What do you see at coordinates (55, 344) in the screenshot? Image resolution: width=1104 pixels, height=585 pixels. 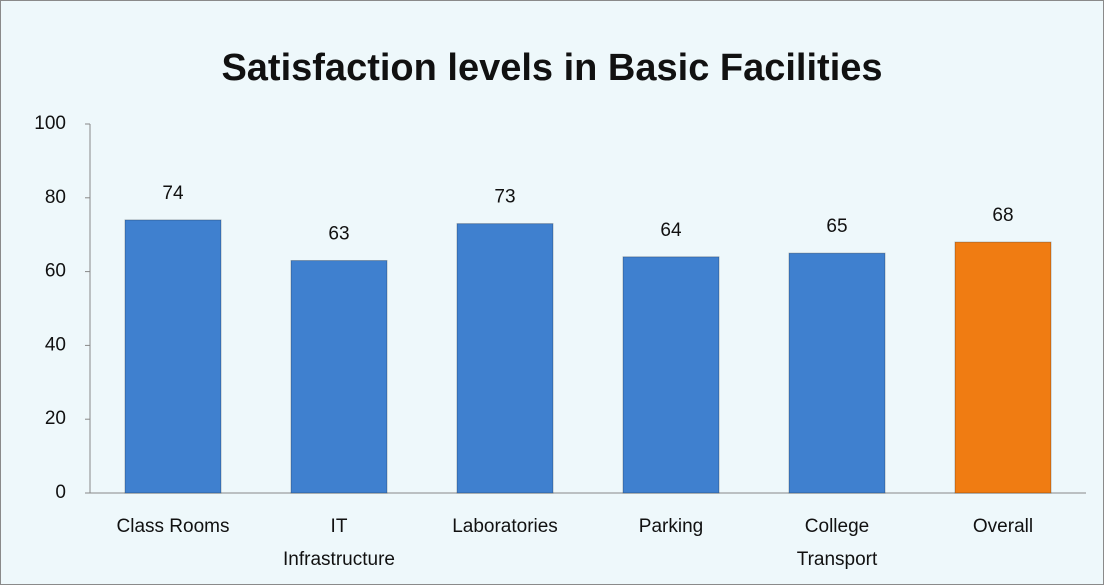 I see `y-tick-label: 40` at bounding box center [55, 344].